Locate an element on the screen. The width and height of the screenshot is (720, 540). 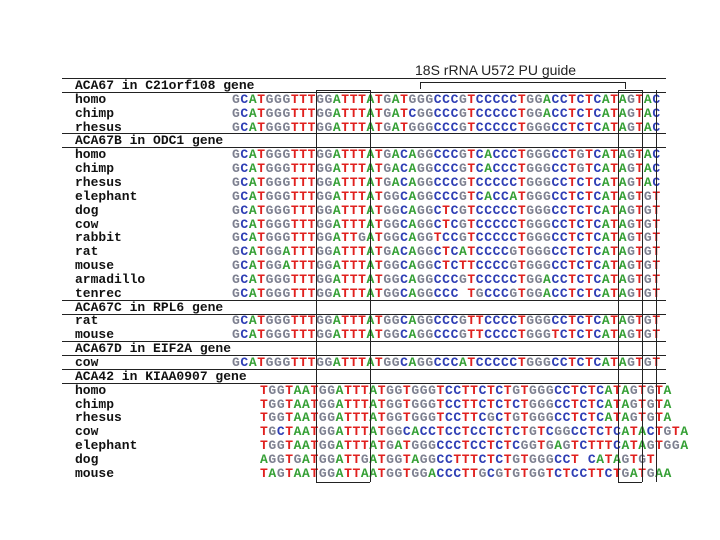
species-name: homo is located at coordinates (91, 99).